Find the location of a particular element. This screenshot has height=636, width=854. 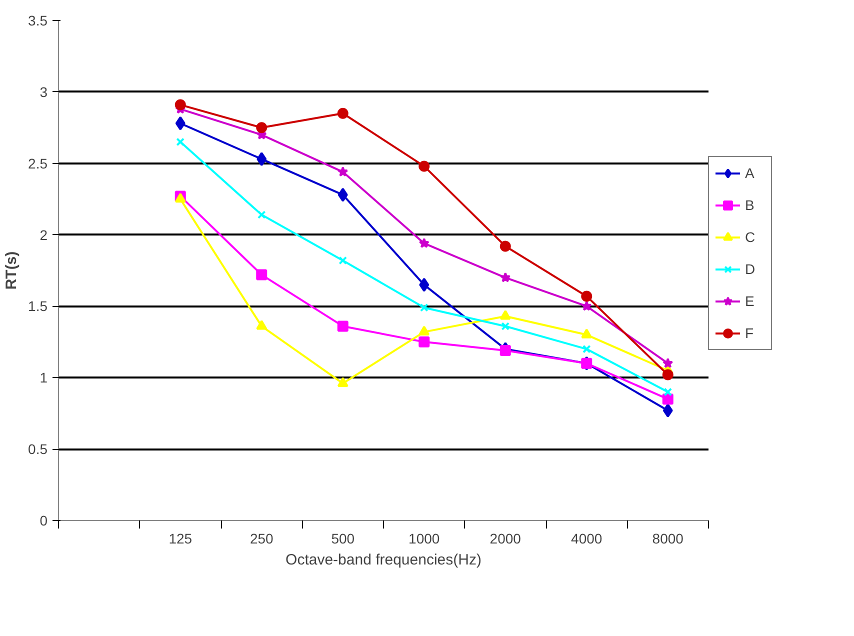

legend-label: C is located at coordinates (750, 237).